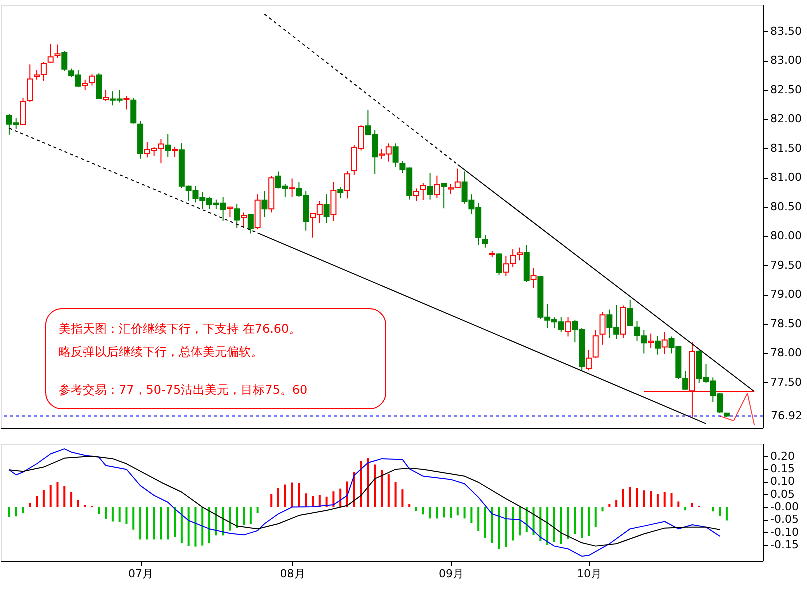  I want to click on y-tick-label: 82.00, so click(786, 119).